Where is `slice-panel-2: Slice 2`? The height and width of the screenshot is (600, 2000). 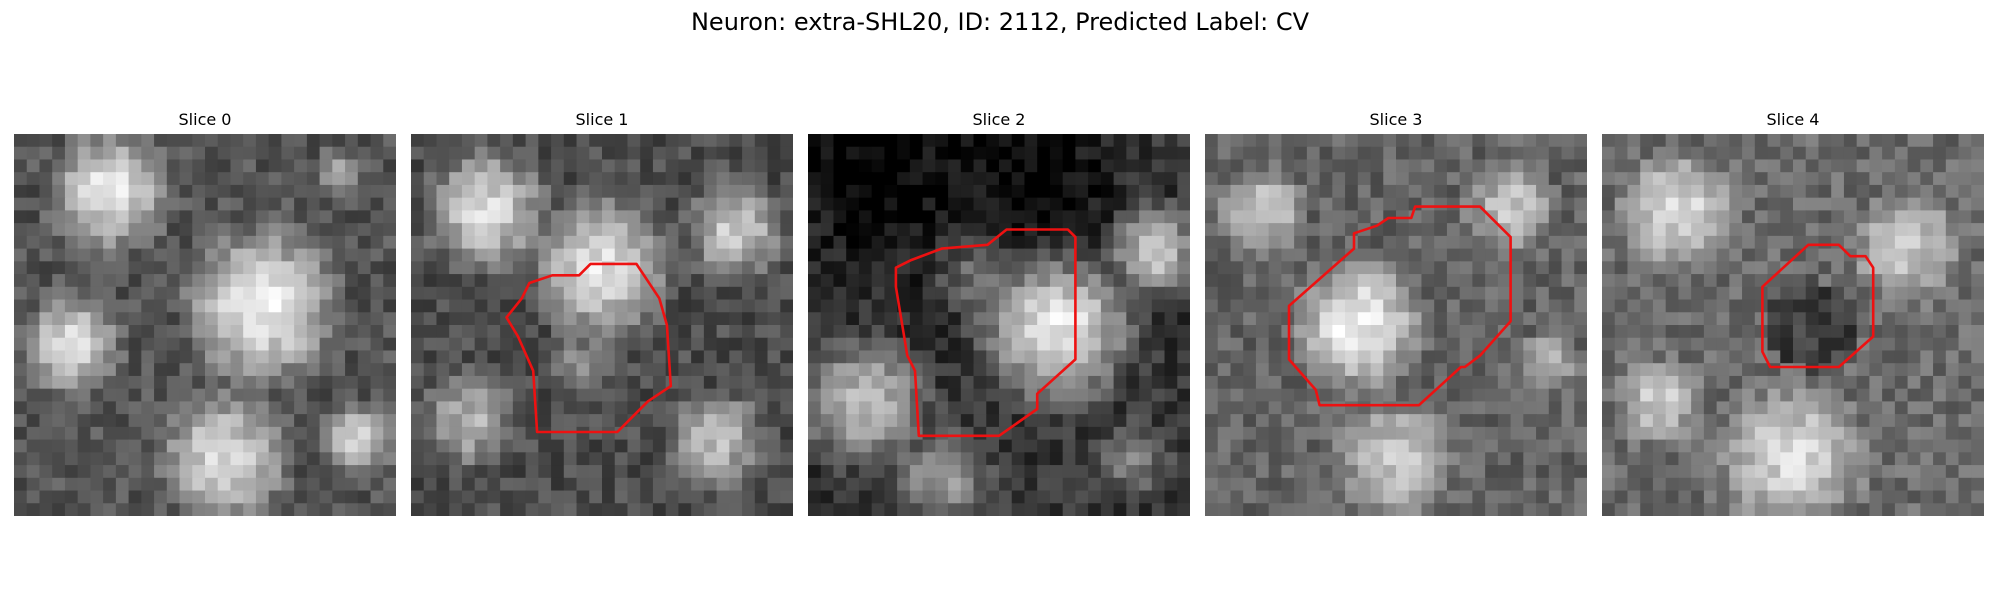
slice-panel-2: Slice 2 is located at coordinates (999, 120).